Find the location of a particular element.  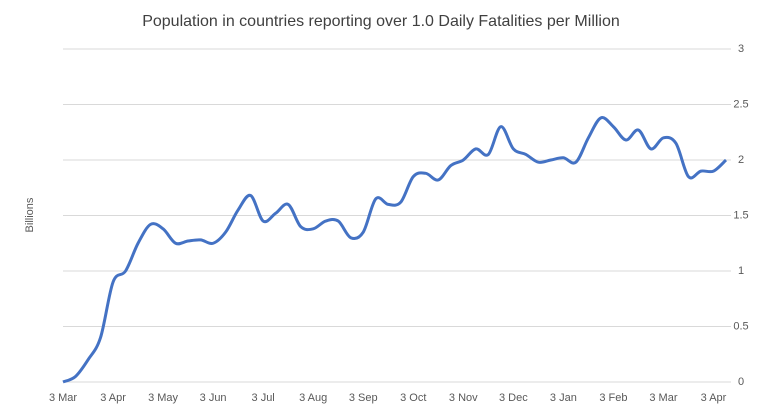

y-axis-label: Billions is located at coordinates (30, 214).